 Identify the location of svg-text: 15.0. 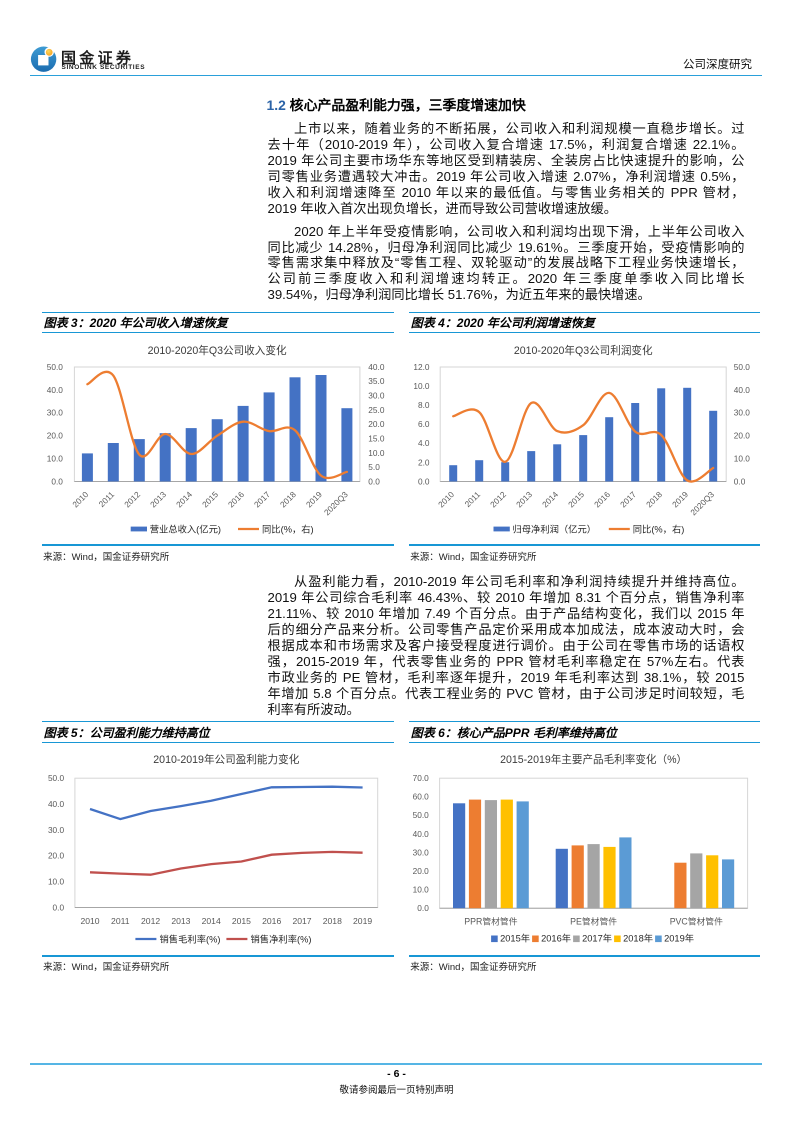
(376, 439).